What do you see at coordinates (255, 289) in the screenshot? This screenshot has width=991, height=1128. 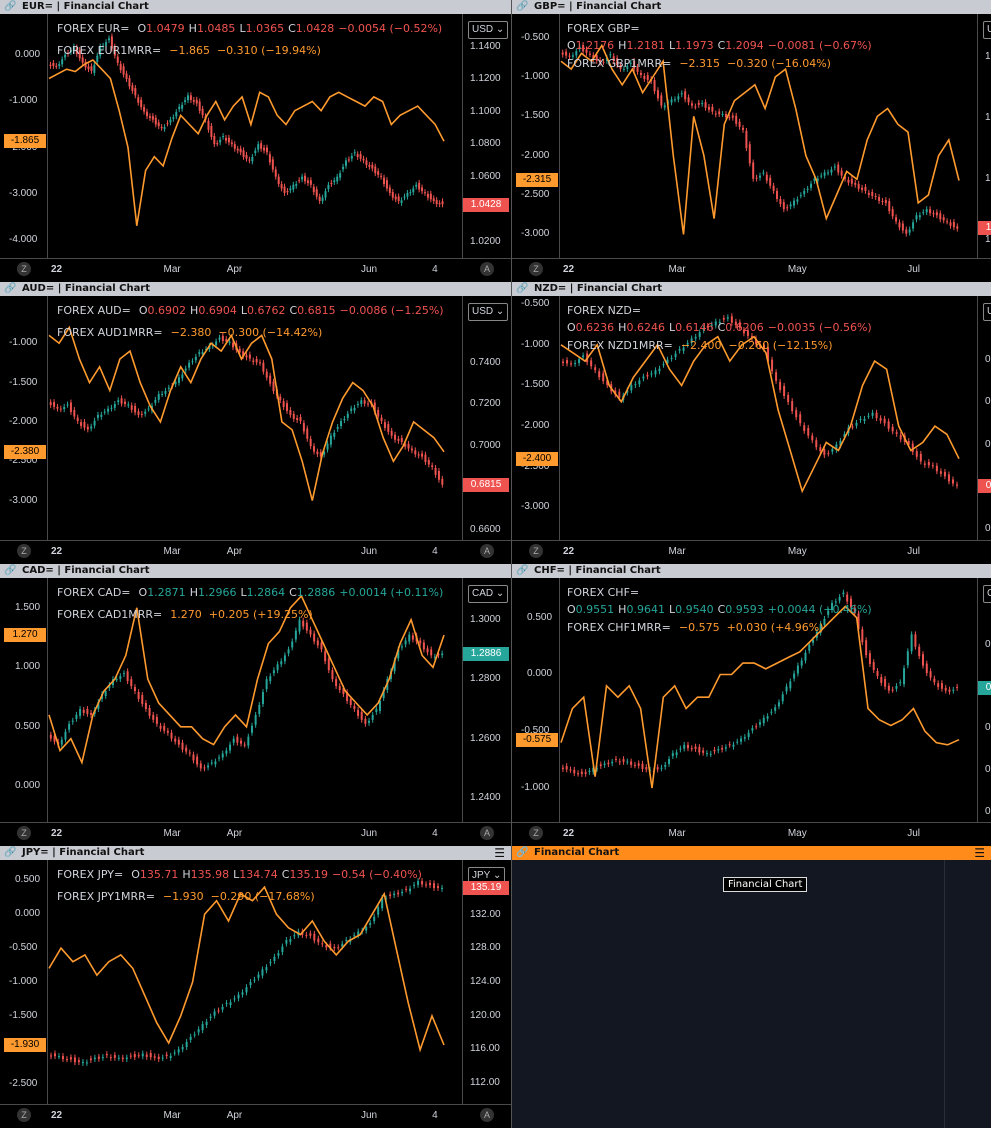 I see `panel-header: 🔗 AUD= | Financial Chart` at bounding box center [255, 289].